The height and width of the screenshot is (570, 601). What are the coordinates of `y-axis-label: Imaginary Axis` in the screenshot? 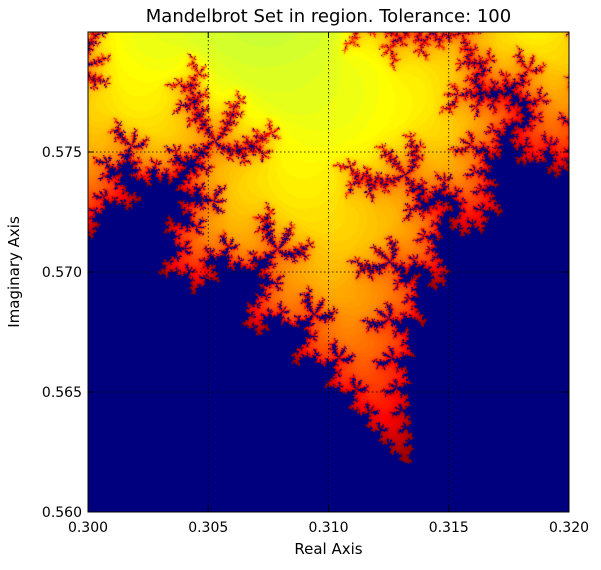 It's located at (14, 272).